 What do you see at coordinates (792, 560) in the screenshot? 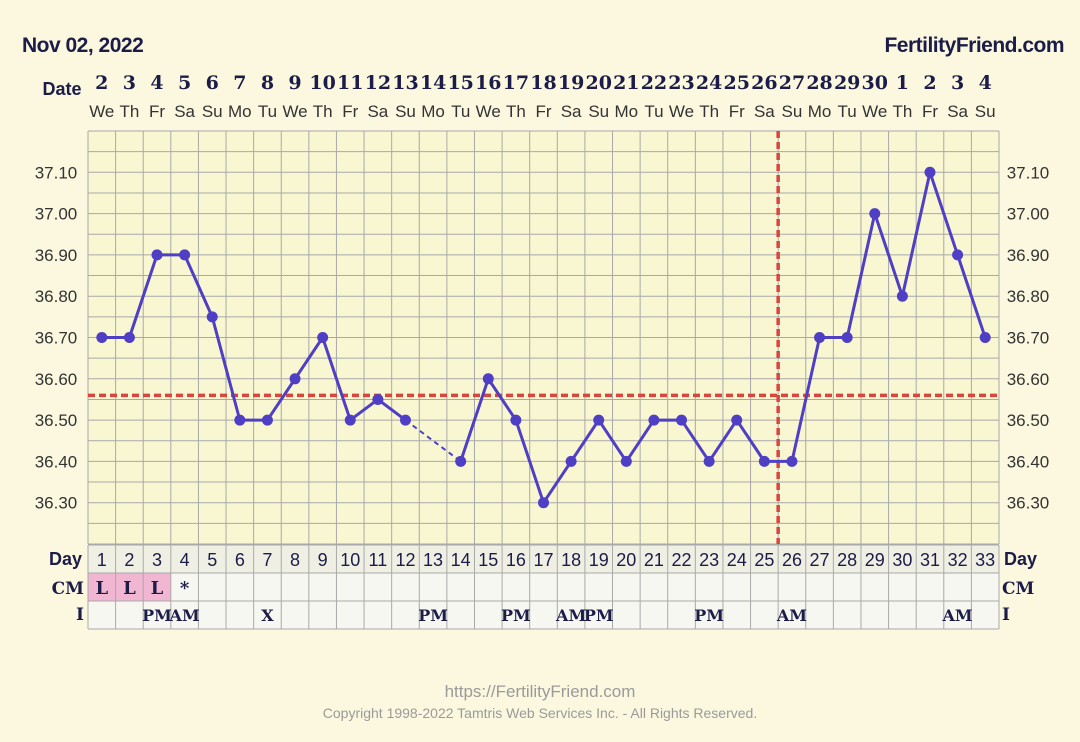
I see `cycle-day-label: 26` at bounding box center [792, 560].